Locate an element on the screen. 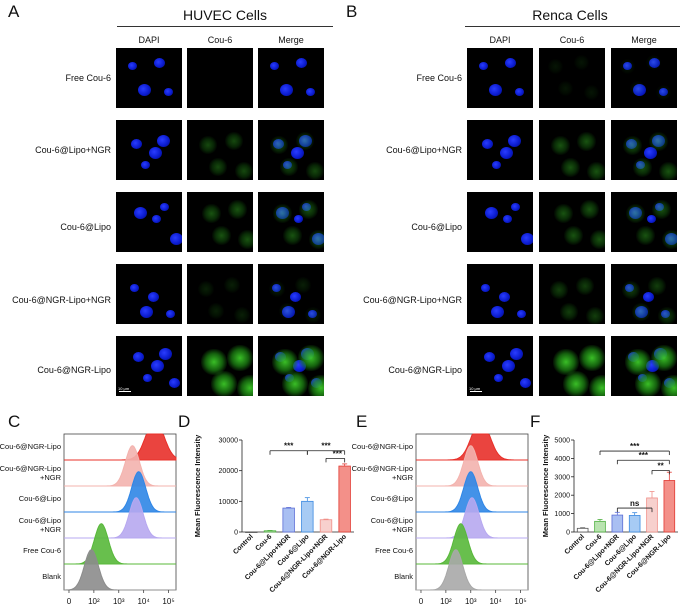  renca-image-r4-cou6 is located at coordinates (572, 294).